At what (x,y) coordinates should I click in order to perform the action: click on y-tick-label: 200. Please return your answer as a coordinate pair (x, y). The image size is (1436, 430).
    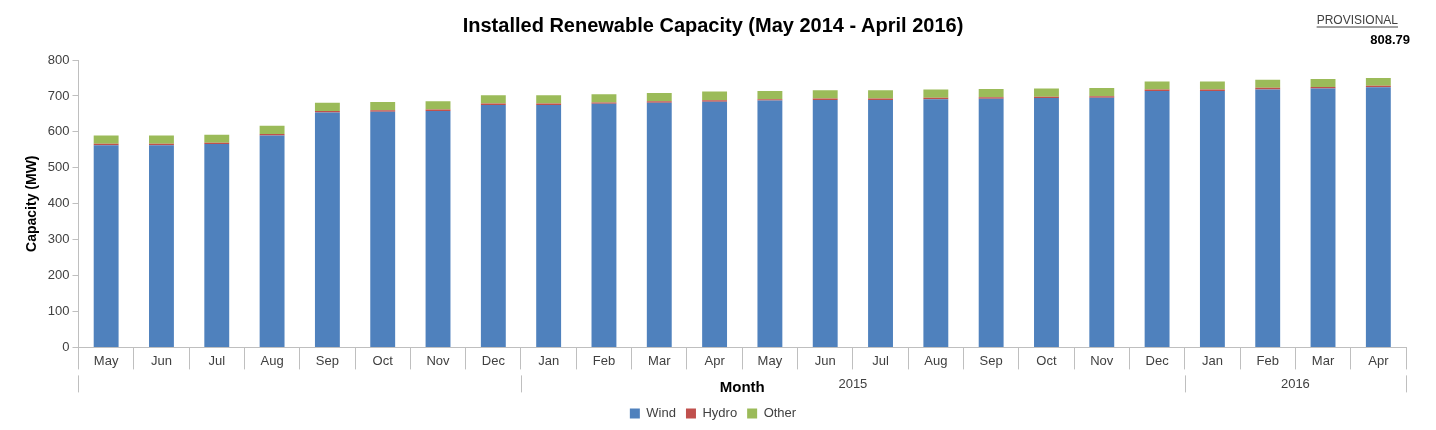
    Looking at the image, I should click on (58, 275).